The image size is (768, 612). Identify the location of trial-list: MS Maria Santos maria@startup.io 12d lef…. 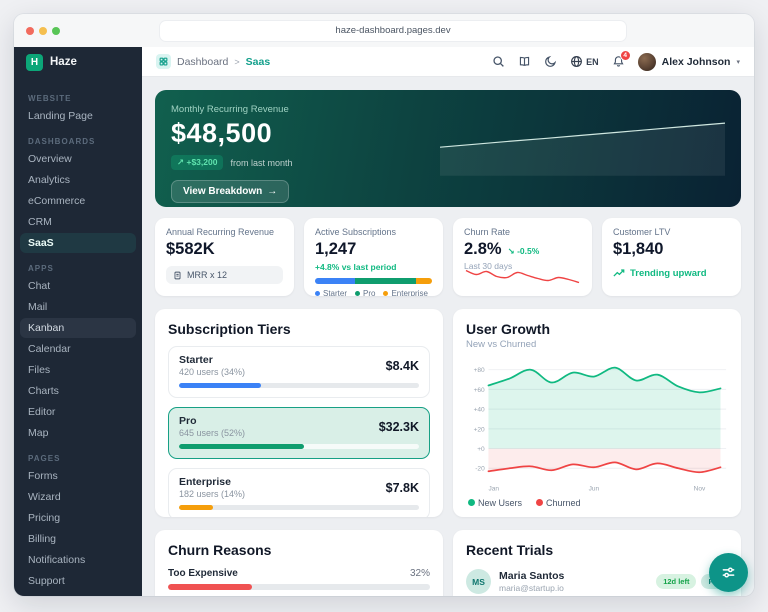
(597, 581).